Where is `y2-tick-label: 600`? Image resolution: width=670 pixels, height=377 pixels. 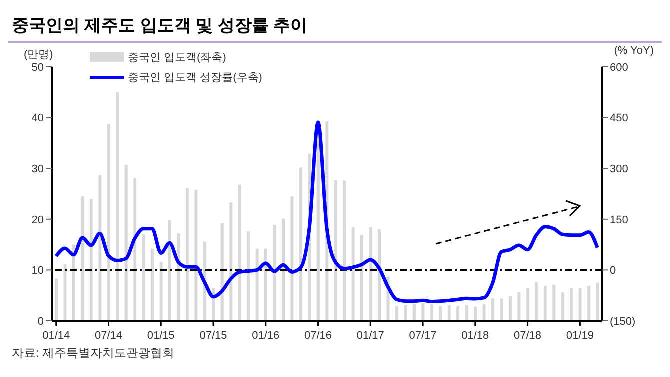 y2-tick-label: 600 is located at coordinates (619, 68).